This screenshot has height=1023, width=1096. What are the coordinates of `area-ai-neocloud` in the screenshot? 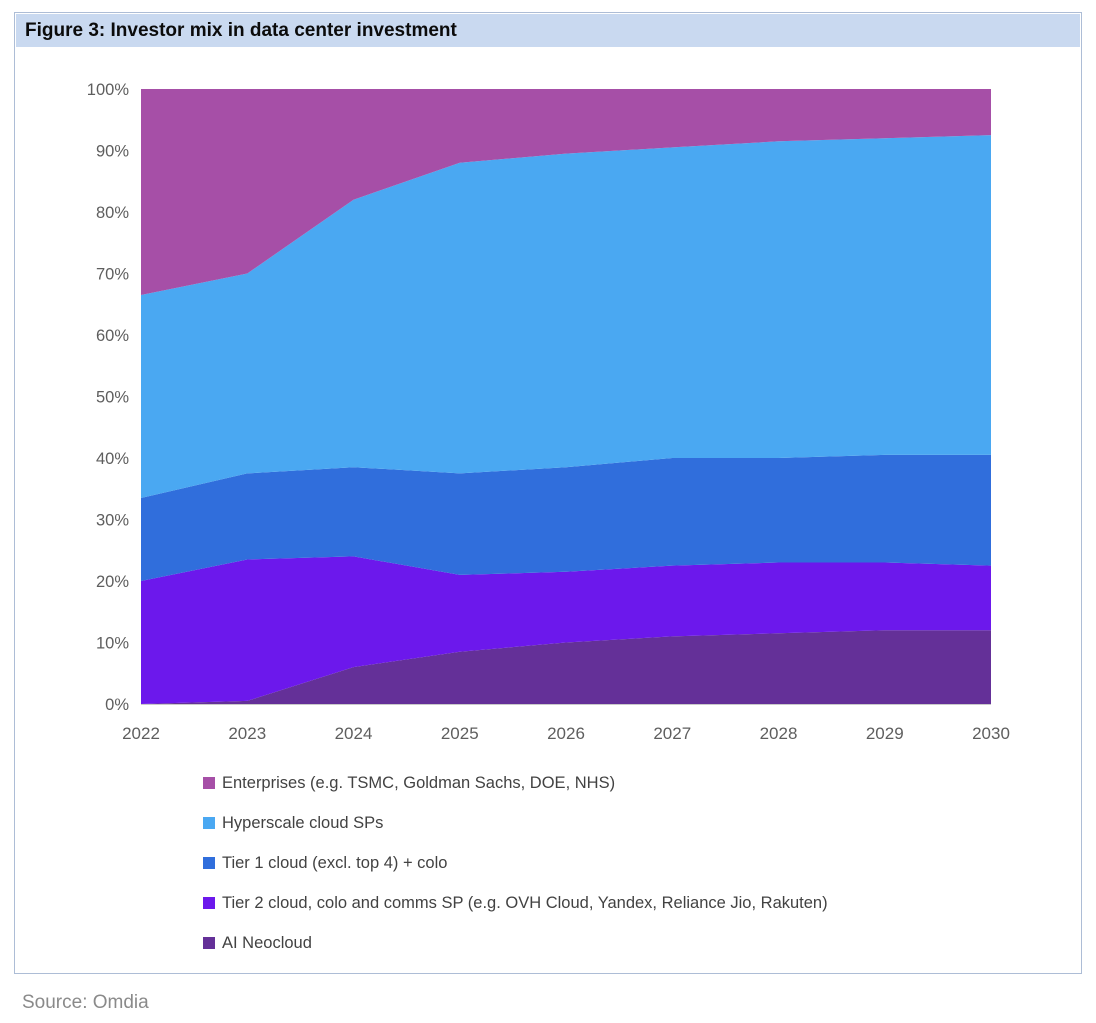 It's located at (566, 667).